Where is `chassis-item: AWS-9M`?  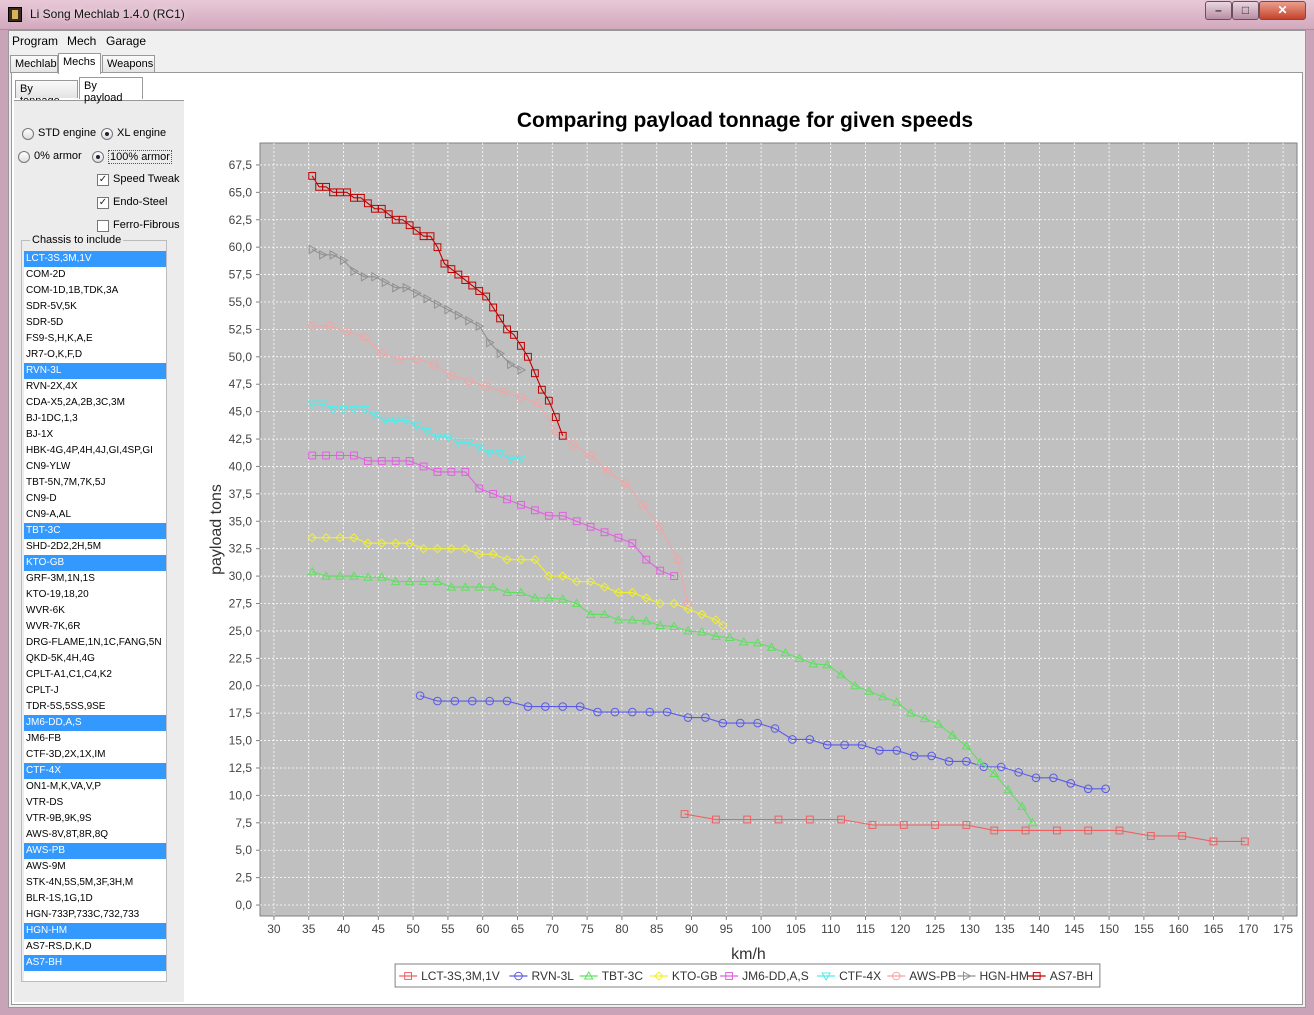 chassis-item: AWS-9M is located at coordinates (46, 866).